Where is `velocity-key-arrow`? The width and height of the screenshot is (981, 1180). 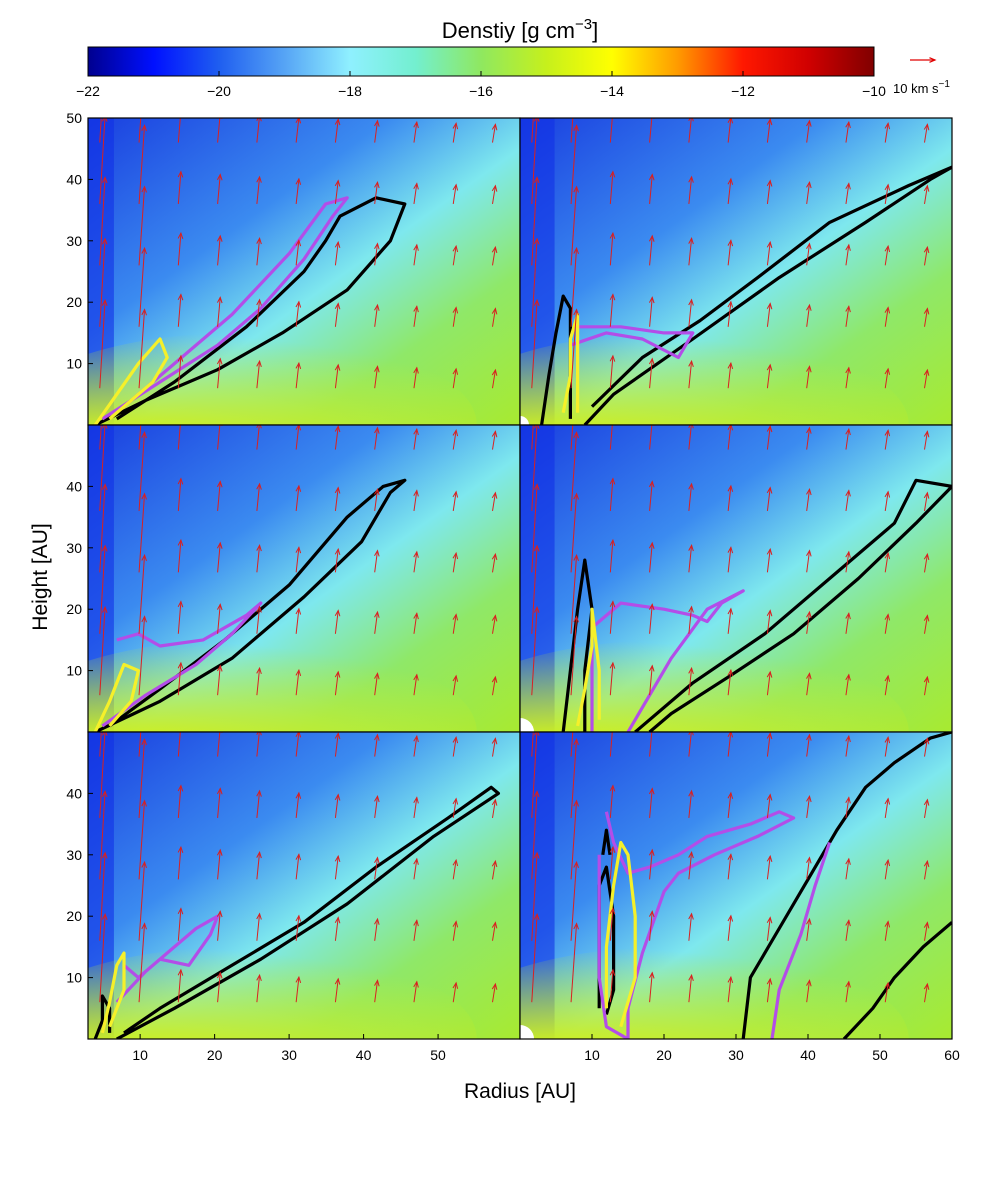 velocity-key-arrow is located at coordinates (923, 60).